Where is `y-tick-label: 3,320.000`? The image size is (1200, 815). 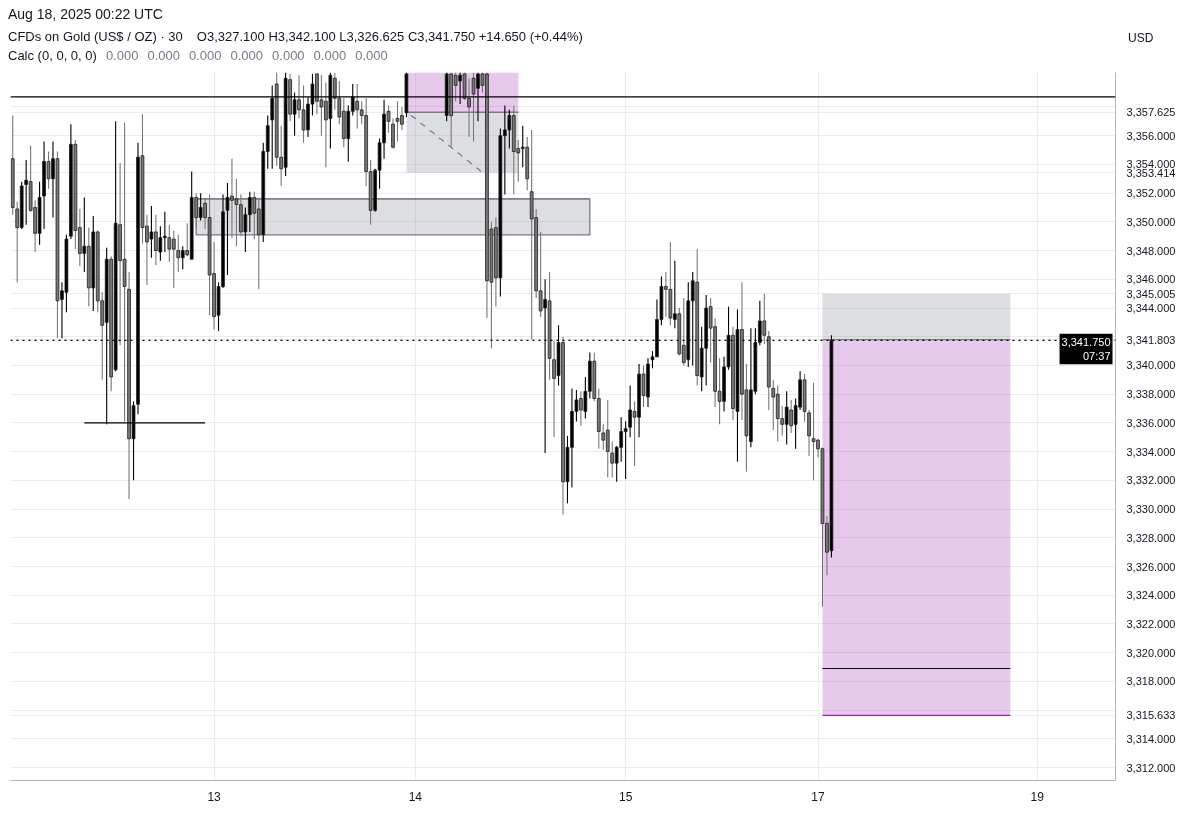 y-tick-label: 3,320.000 is located at coordinates (1151, 652).